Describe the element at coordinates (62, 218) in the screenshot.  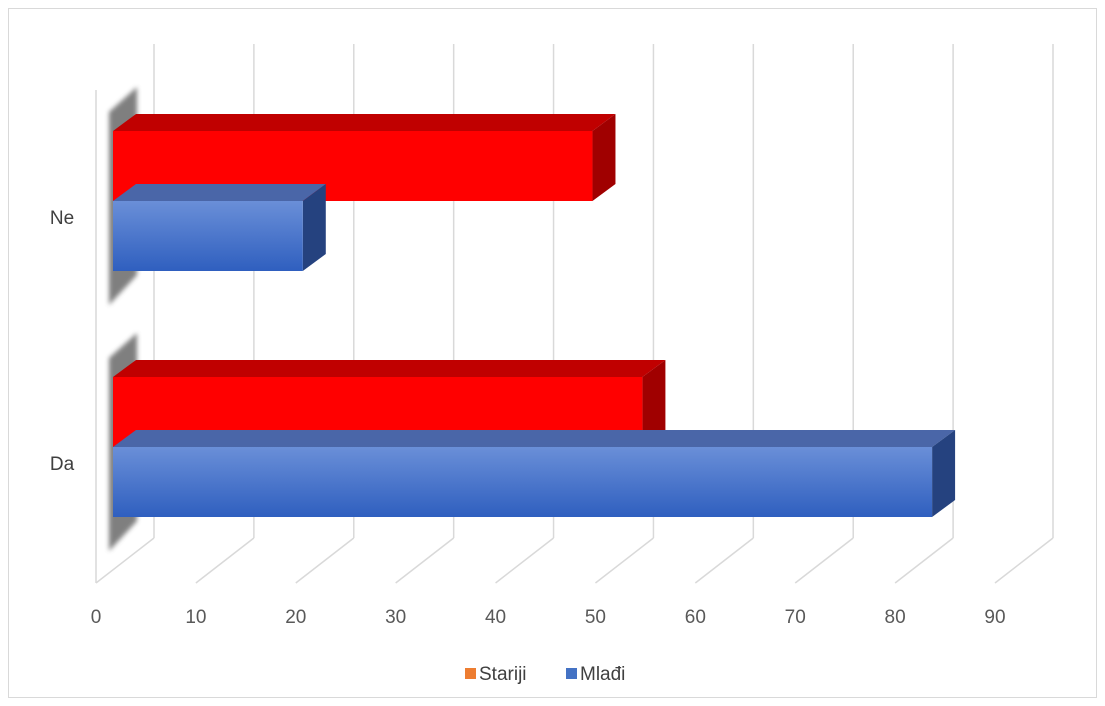
I see `category-label-ne: Ne` at that location.